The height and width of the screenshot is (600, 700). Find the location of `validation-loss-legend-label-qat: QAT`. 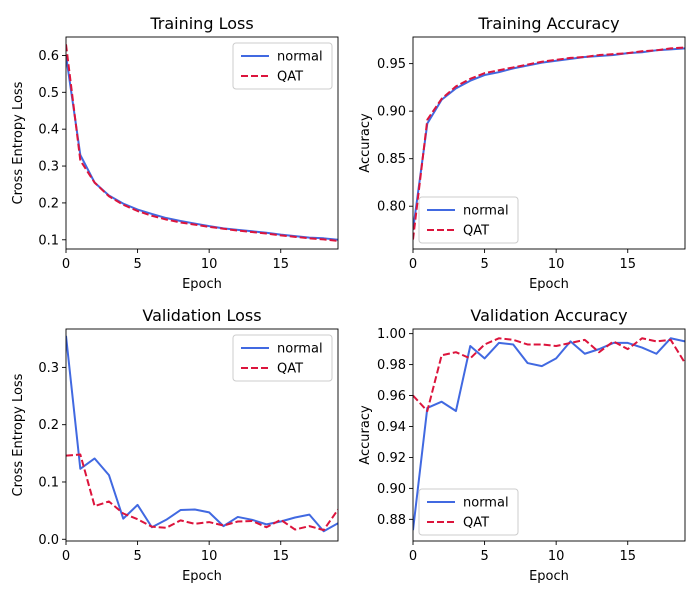

validation-loss-legend-label-qat: QAT is located at coordinates (290, 369).